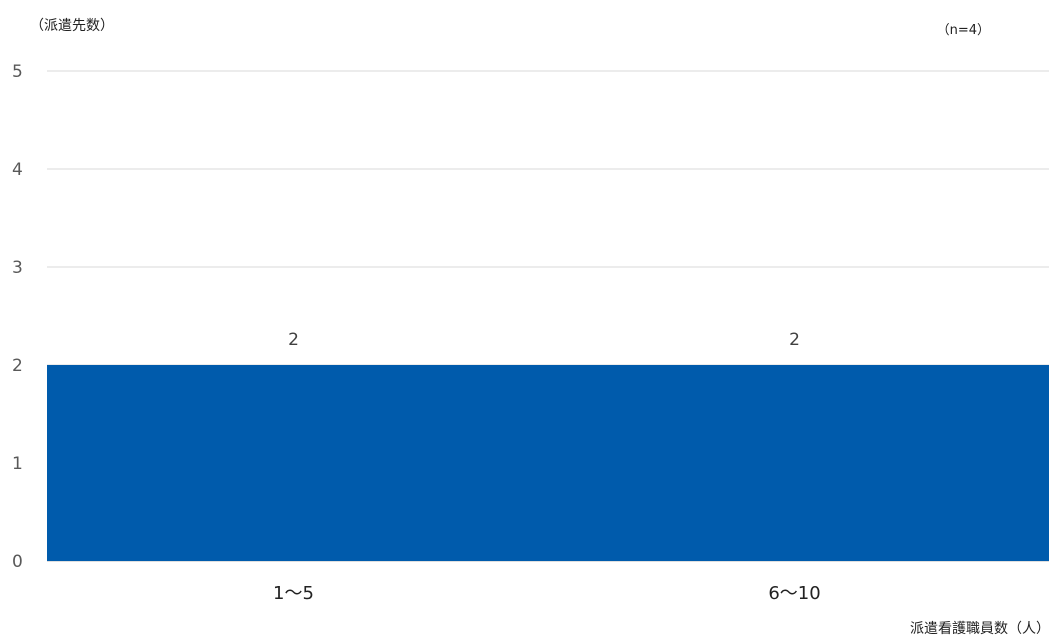  I want to click on x-axis-categories: 1〜5 6〜10, so click(547, 593).